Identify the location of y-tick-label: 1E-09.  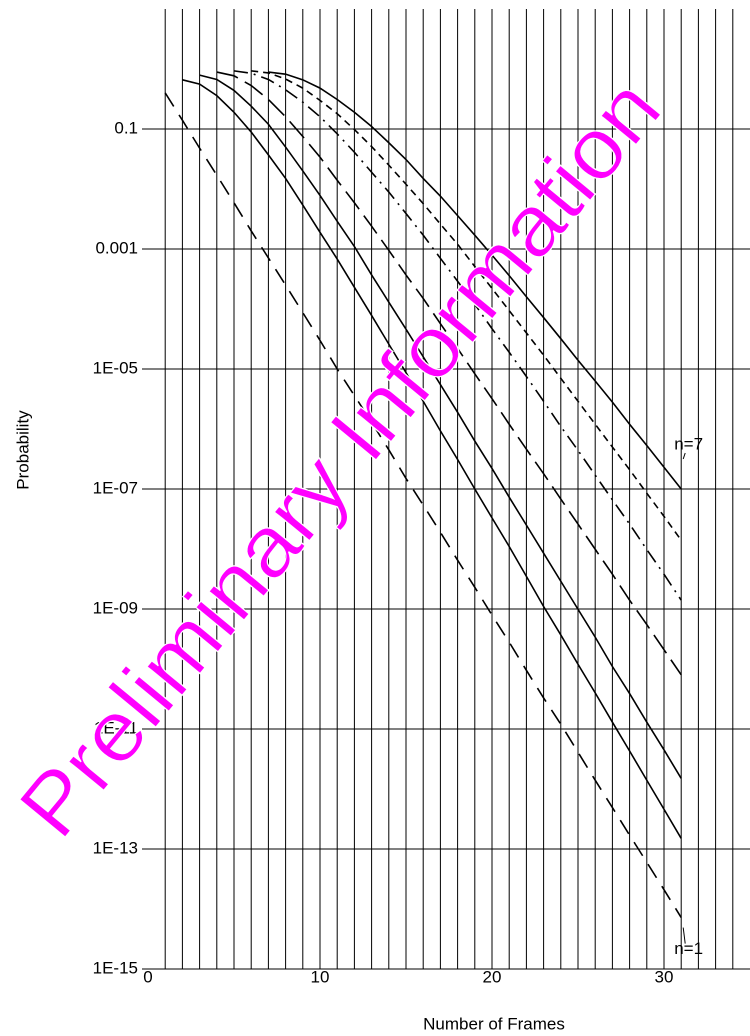
(115, 607).